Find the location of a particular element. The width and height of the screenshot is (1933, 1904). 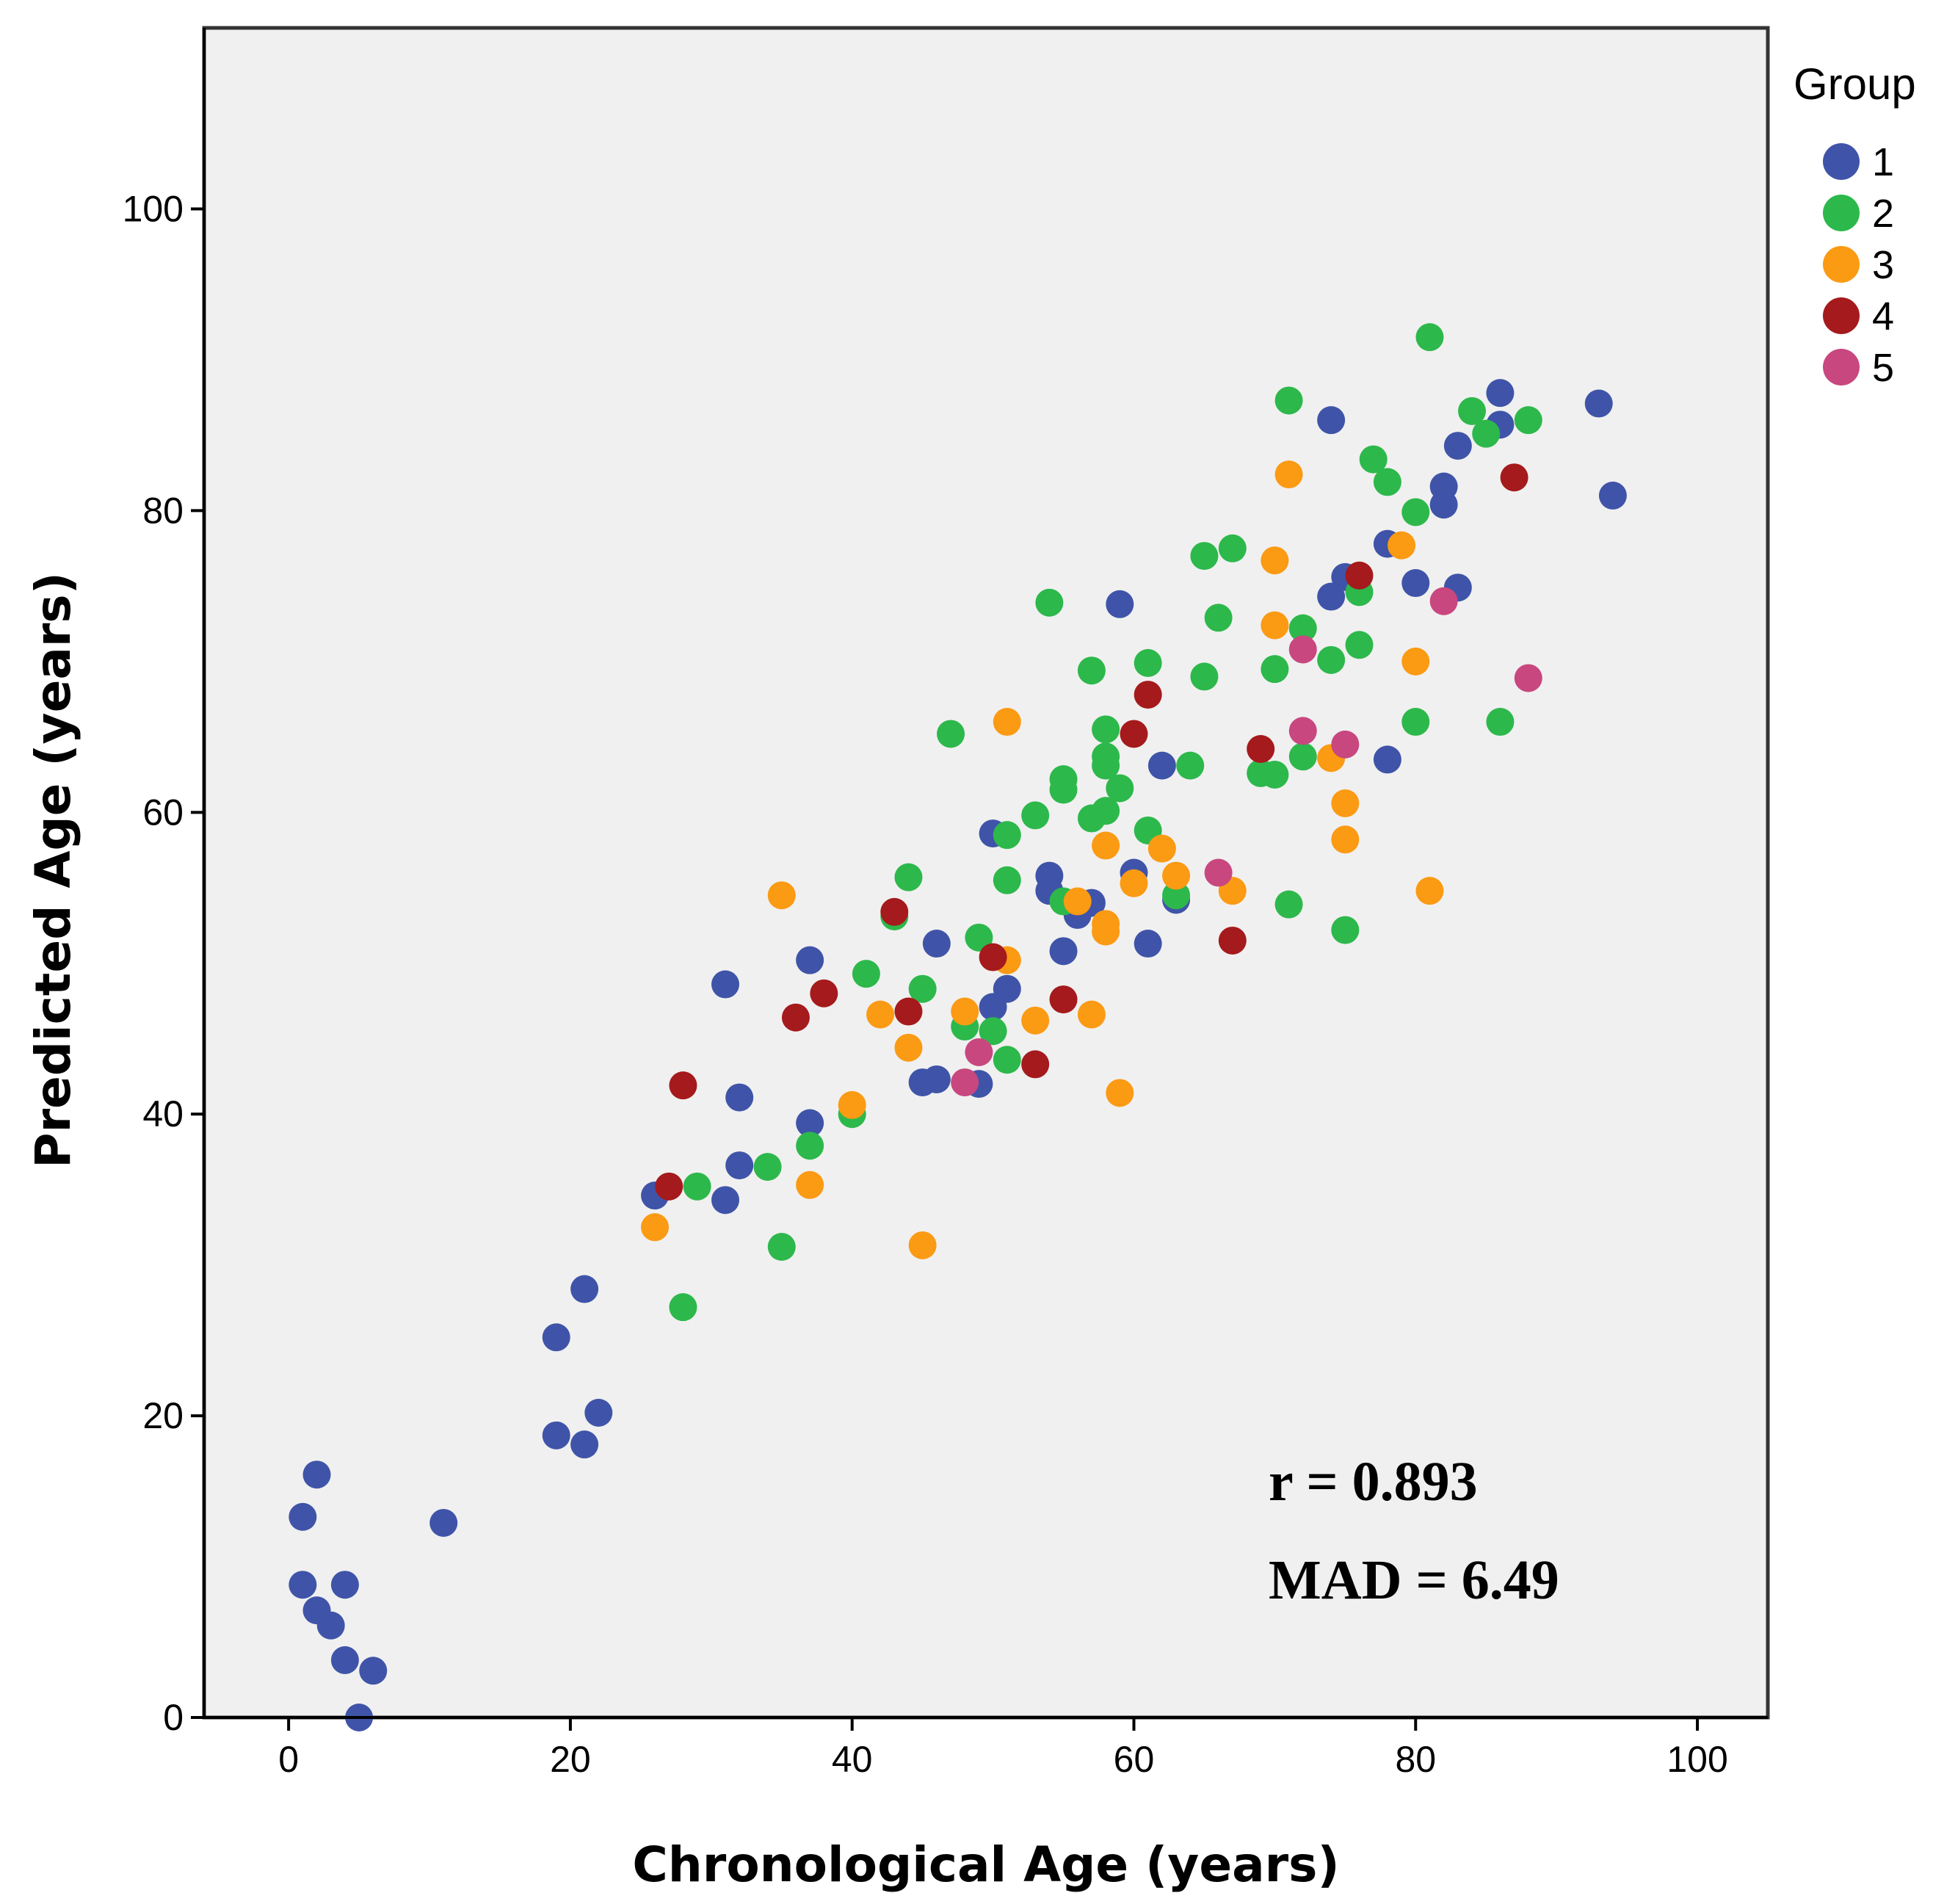

y-tick-label-20: 20 is located at coordinates (163, 1415).